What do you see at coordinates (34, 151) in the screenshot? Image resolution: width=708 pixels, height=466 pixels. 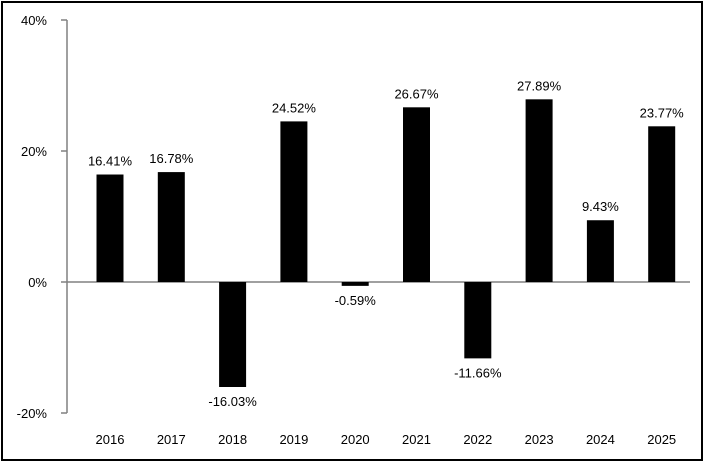 I see `y-tick-label: 20%` at bounding box center [34, 151].